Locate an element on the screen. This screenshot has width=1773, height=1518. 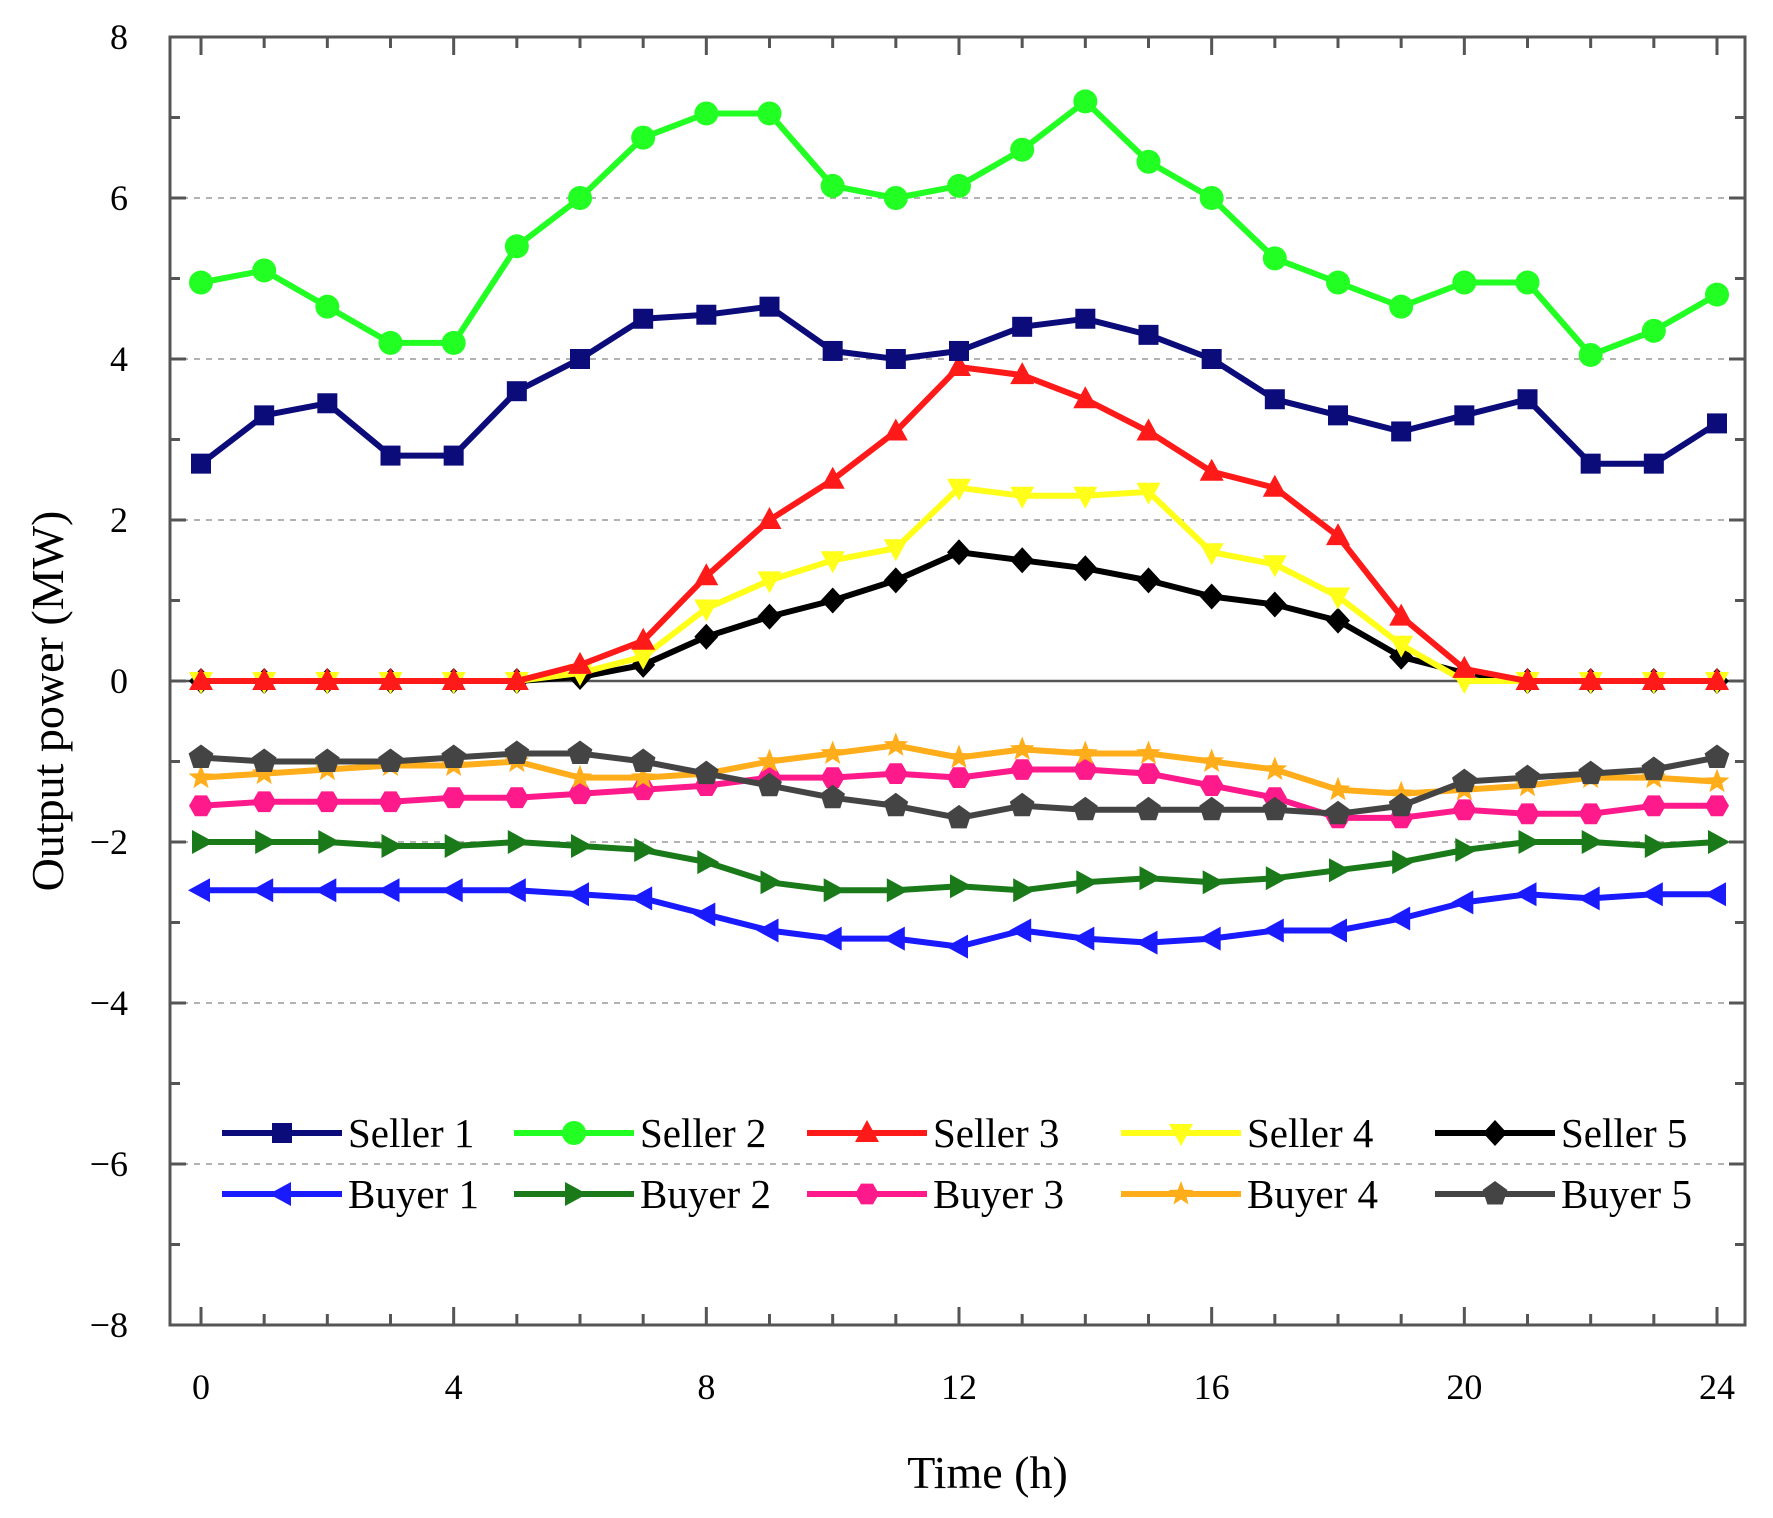
legend-label: Buyer 3 is located at coordinates (998, 1194).